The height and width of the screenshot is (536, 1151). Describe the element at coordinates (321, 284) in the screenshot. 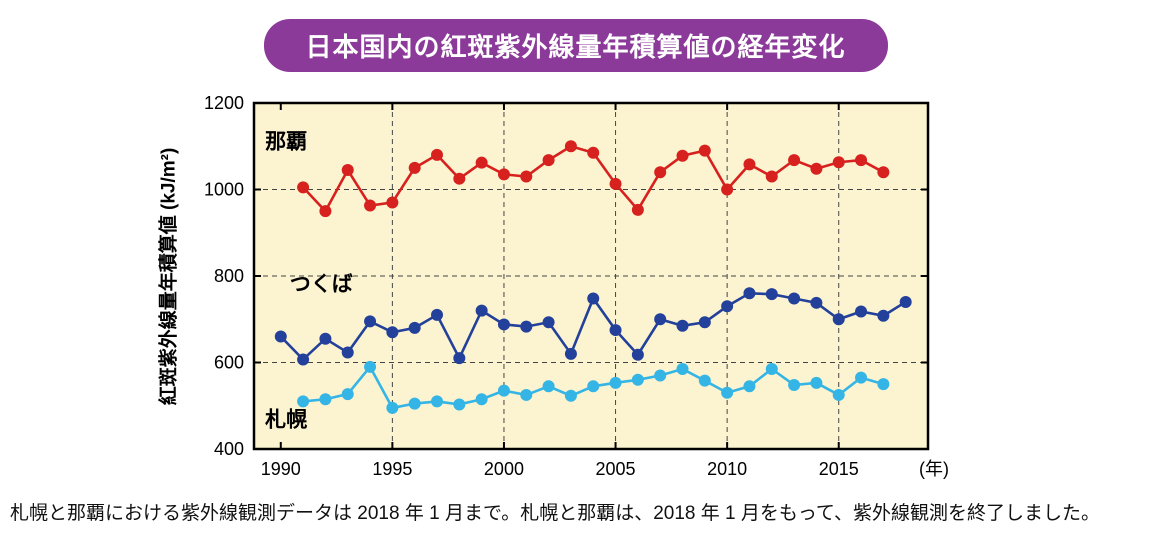

I see `series-label: つくば` at that location.